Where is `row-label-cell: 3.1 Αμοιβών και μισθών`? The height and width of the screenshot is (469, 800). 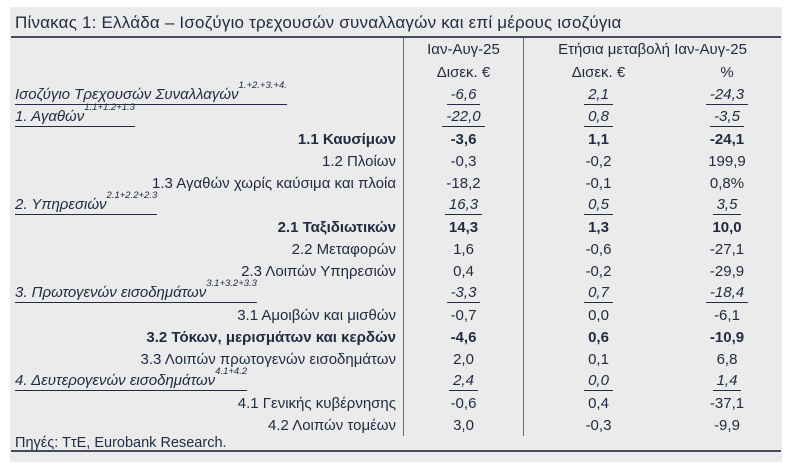 row-label-cell: 3.1 Αμοιβών και μισθών is located at coordinates (206, 315).